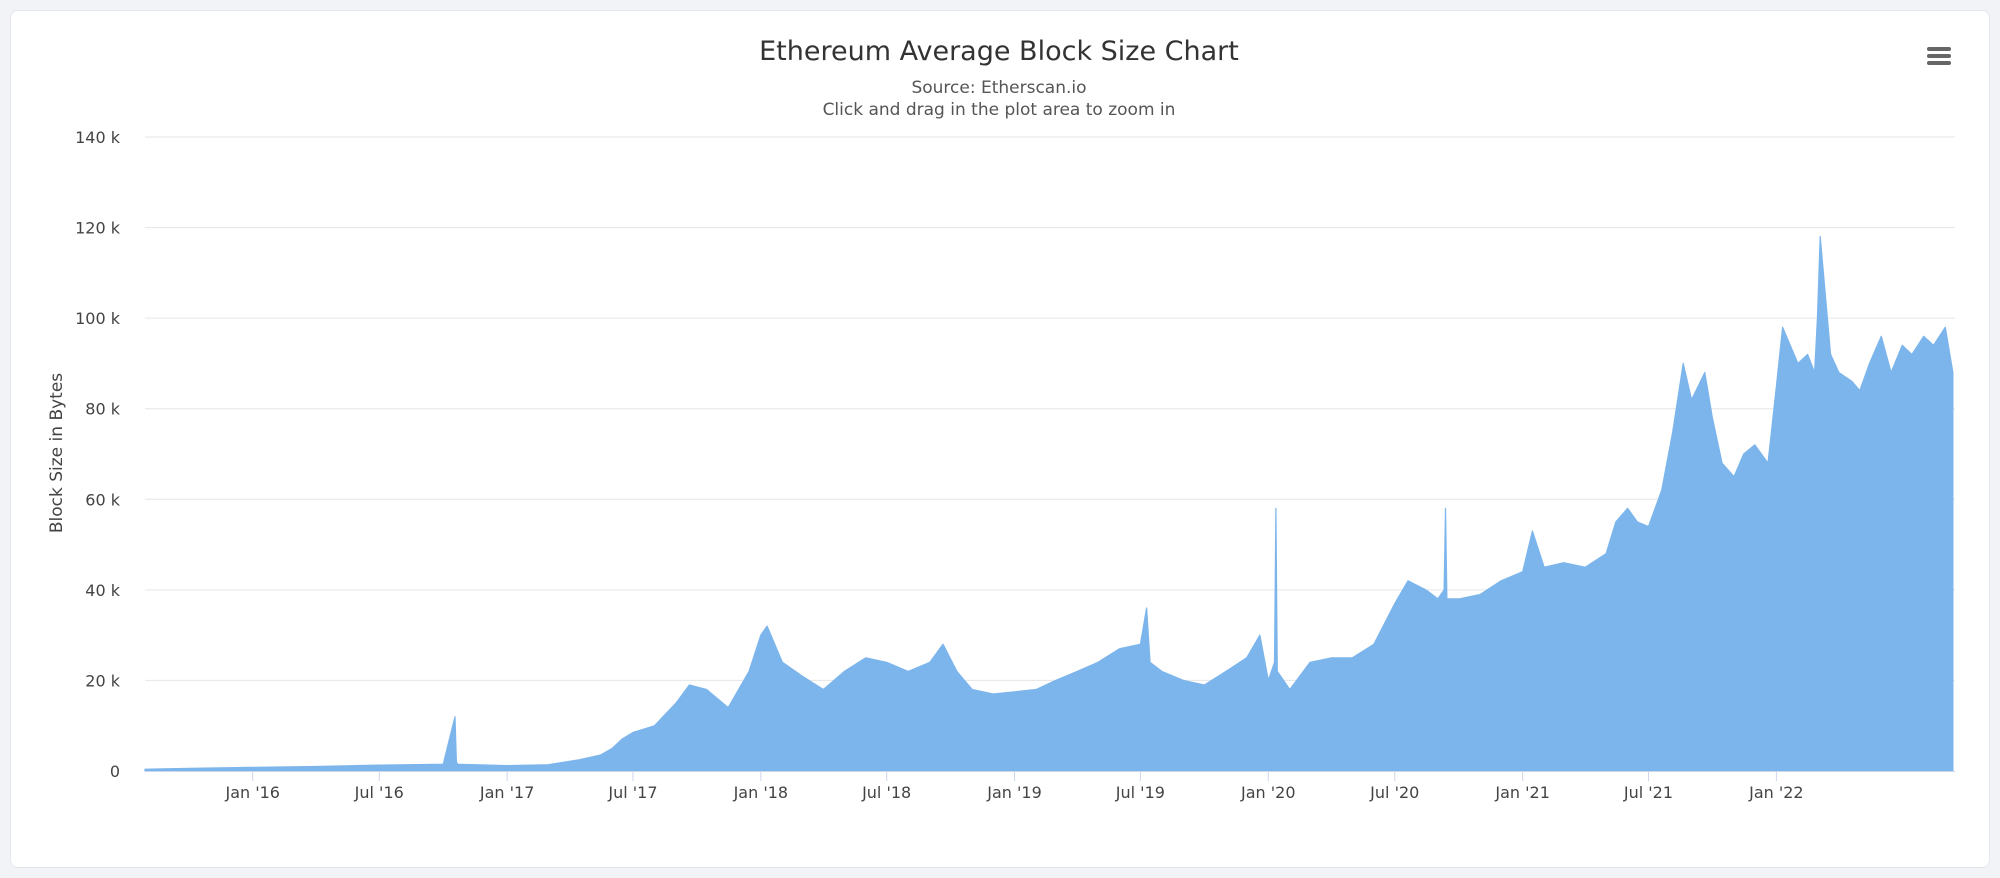  Describe the element at coordinates (999, 51) in the screenshot. I see `chart-title: Ethereum Average Block Size Chart` at that location.